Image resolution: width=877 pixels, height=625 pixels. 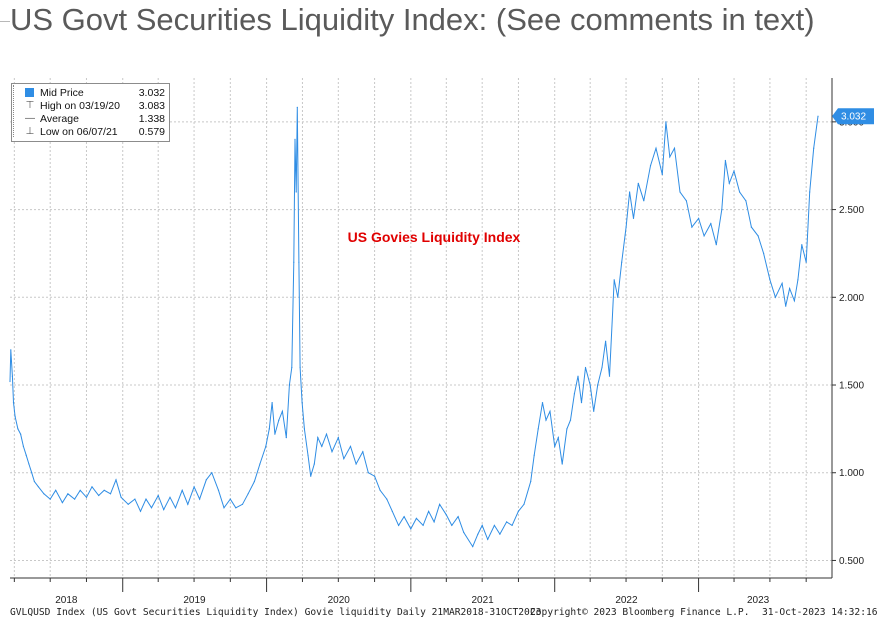 What do you see at coordinates (410, 592) in the screenshot?
I see `x-axis-ticks: 2018 2019 2020 2021 2022 2023` at bounding box center [410, 592].